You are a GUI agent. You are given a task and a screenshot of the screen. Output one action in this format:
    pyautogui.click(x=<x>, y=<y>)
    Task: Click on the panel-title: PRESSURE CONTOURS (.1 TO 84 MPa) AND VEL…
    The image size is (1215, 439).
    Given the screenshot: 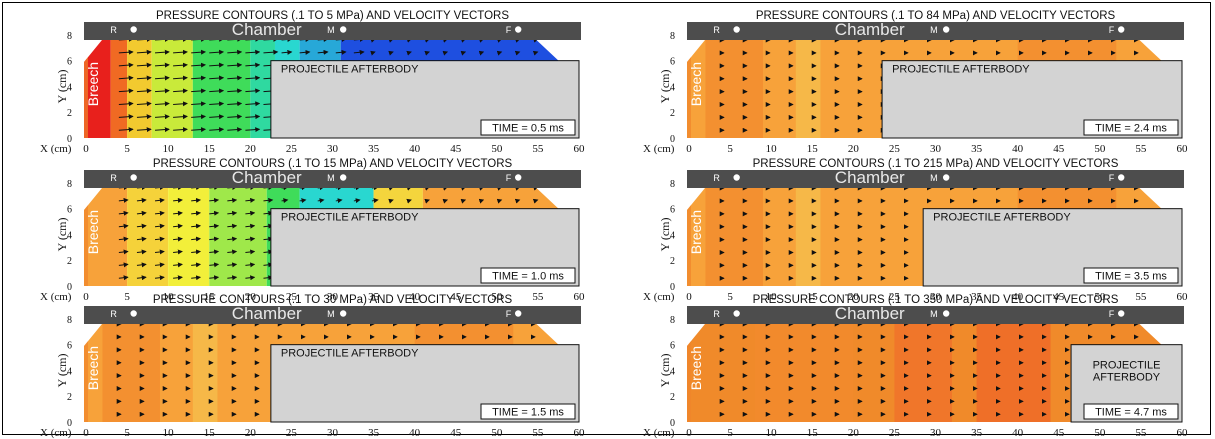 What is the action you would take?
    pyautogui.click(x=936, y=16)
    